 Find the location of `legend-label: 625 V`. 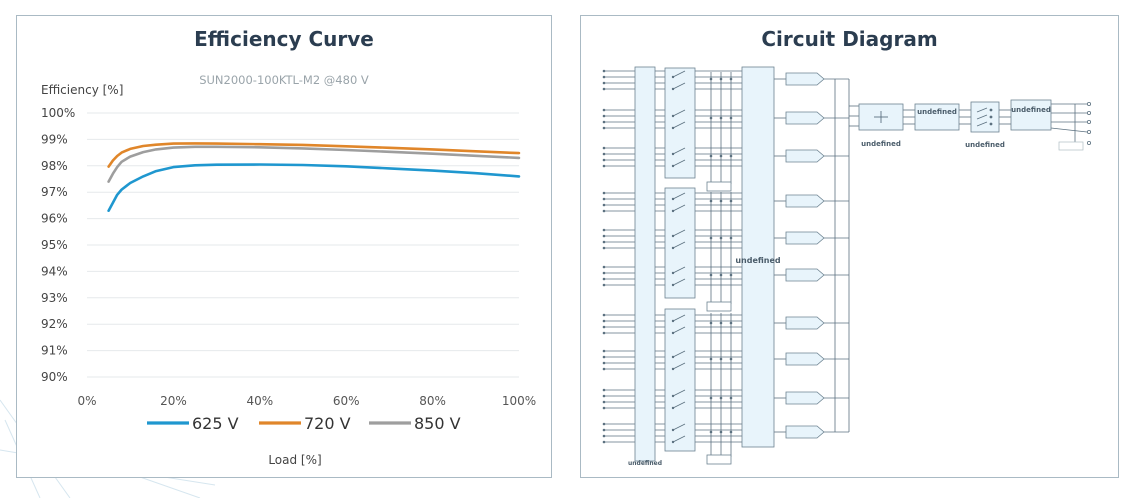

legend-label: 625 V is located at coordinates (215, 423).